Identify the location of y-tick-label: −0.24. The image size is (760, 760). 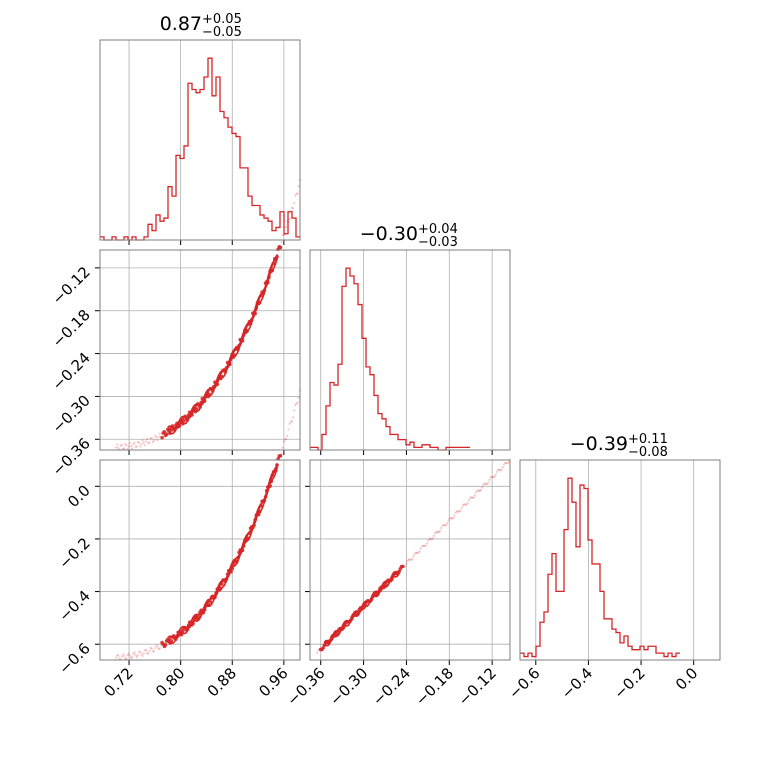
(71, 371).